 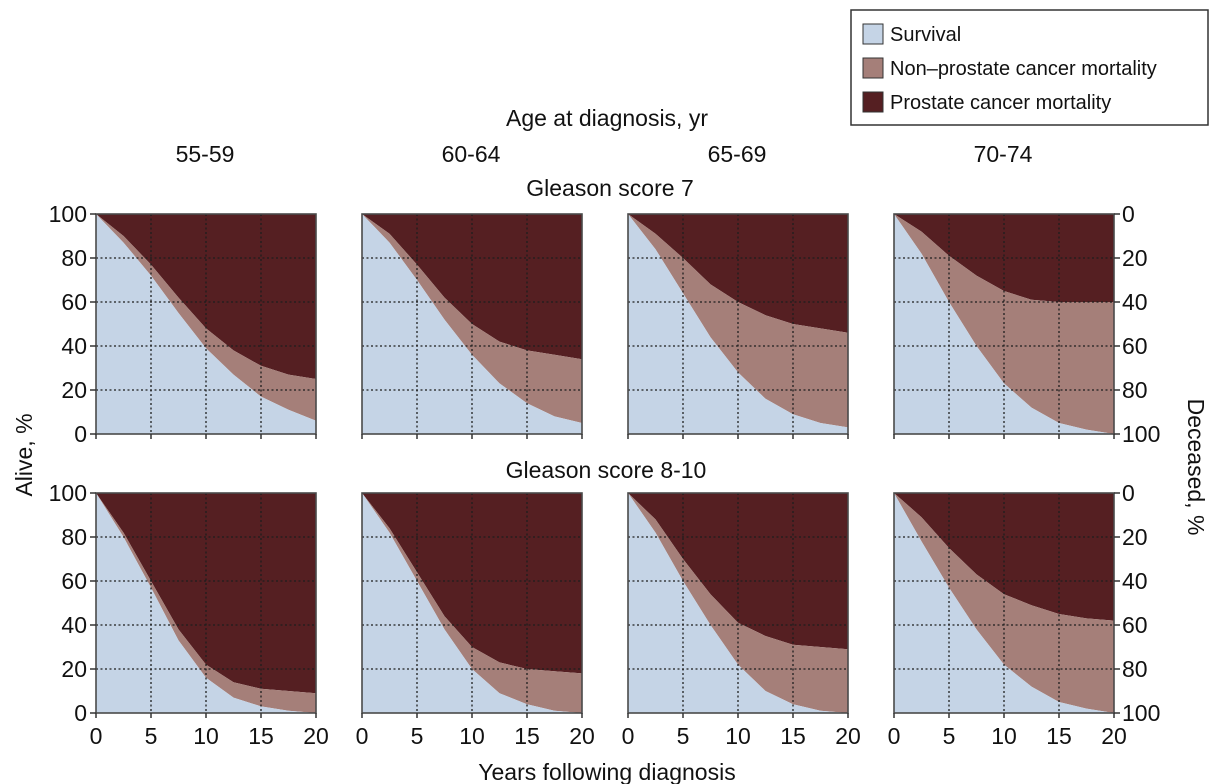 I want to click on legend-swatch-survival, so click(x=873, y=34).